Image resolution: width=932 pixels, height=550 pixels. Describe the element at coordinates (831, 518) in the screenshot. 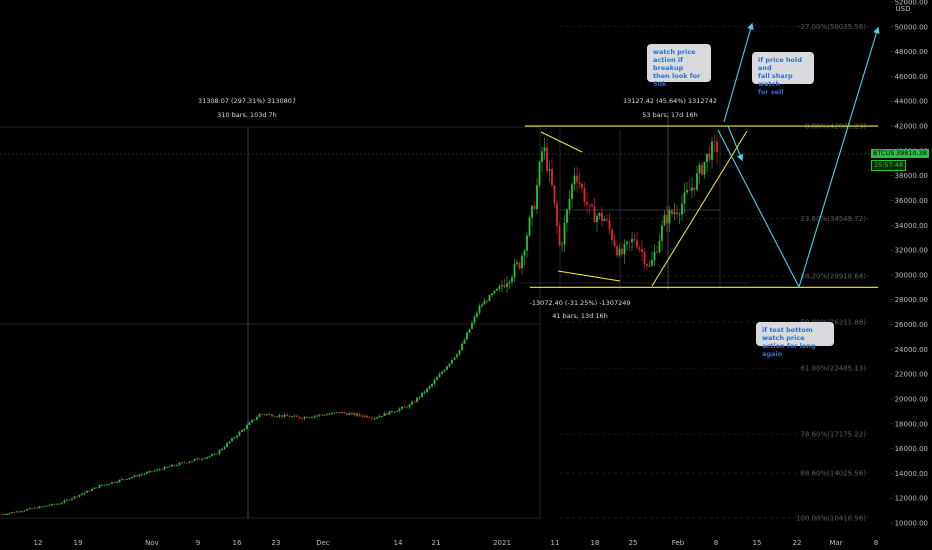

I see `fib-label: 100.00%(10410.56)` at that location.